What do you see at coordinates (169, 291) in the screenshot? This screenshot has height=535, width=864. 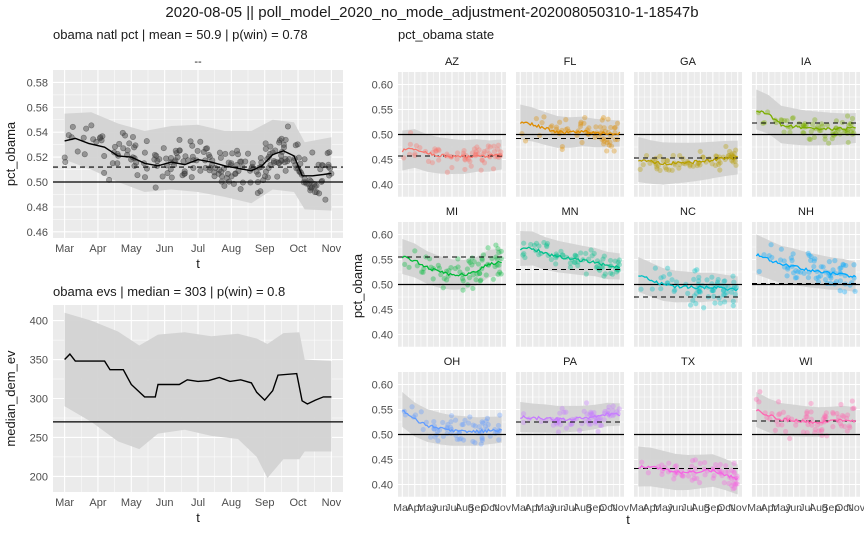 I see `evs-title: obama evs | median = 303 | p(win) = 0.8` at bounding box center [169, 291].